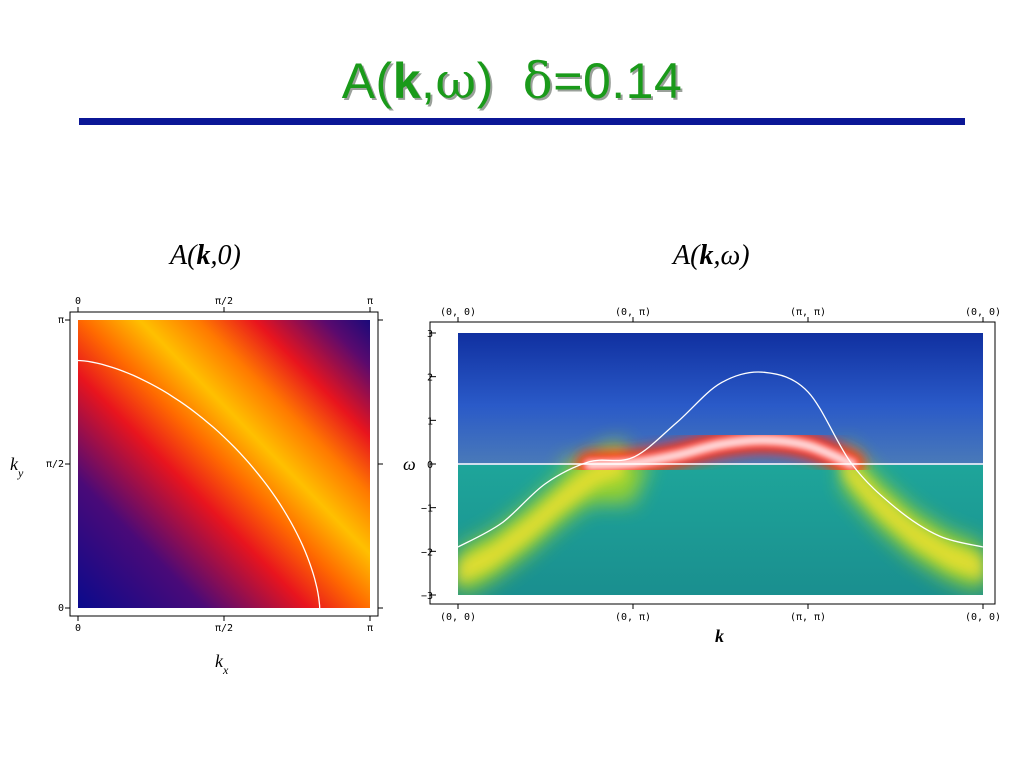 The image size is (1024, 768). What do you see at coordinates (222, 664) in the screenshot?
I see `left-x-axis-label: kx` at bounding box center [222, 664].